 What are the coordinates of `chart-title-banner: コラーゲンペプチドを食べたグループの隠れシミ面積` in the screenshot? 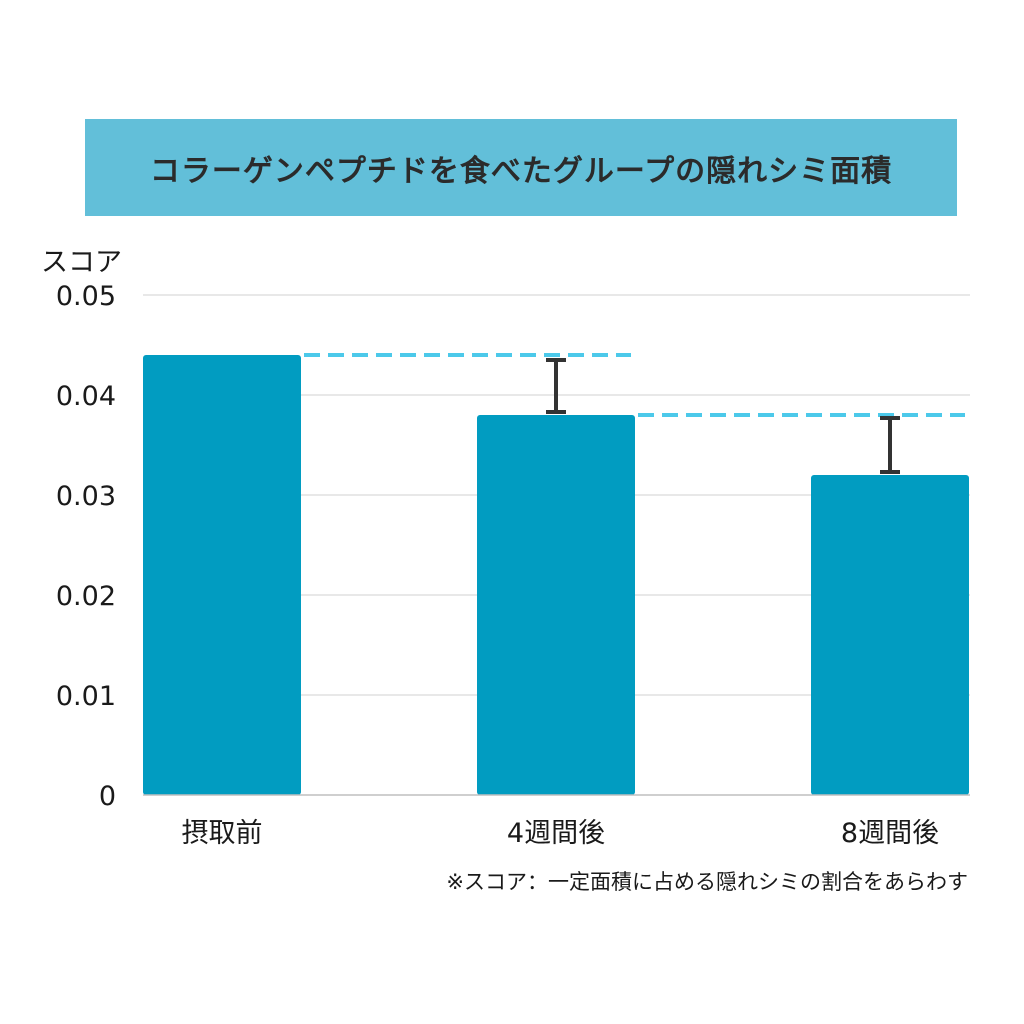 It's located at (521, 167).